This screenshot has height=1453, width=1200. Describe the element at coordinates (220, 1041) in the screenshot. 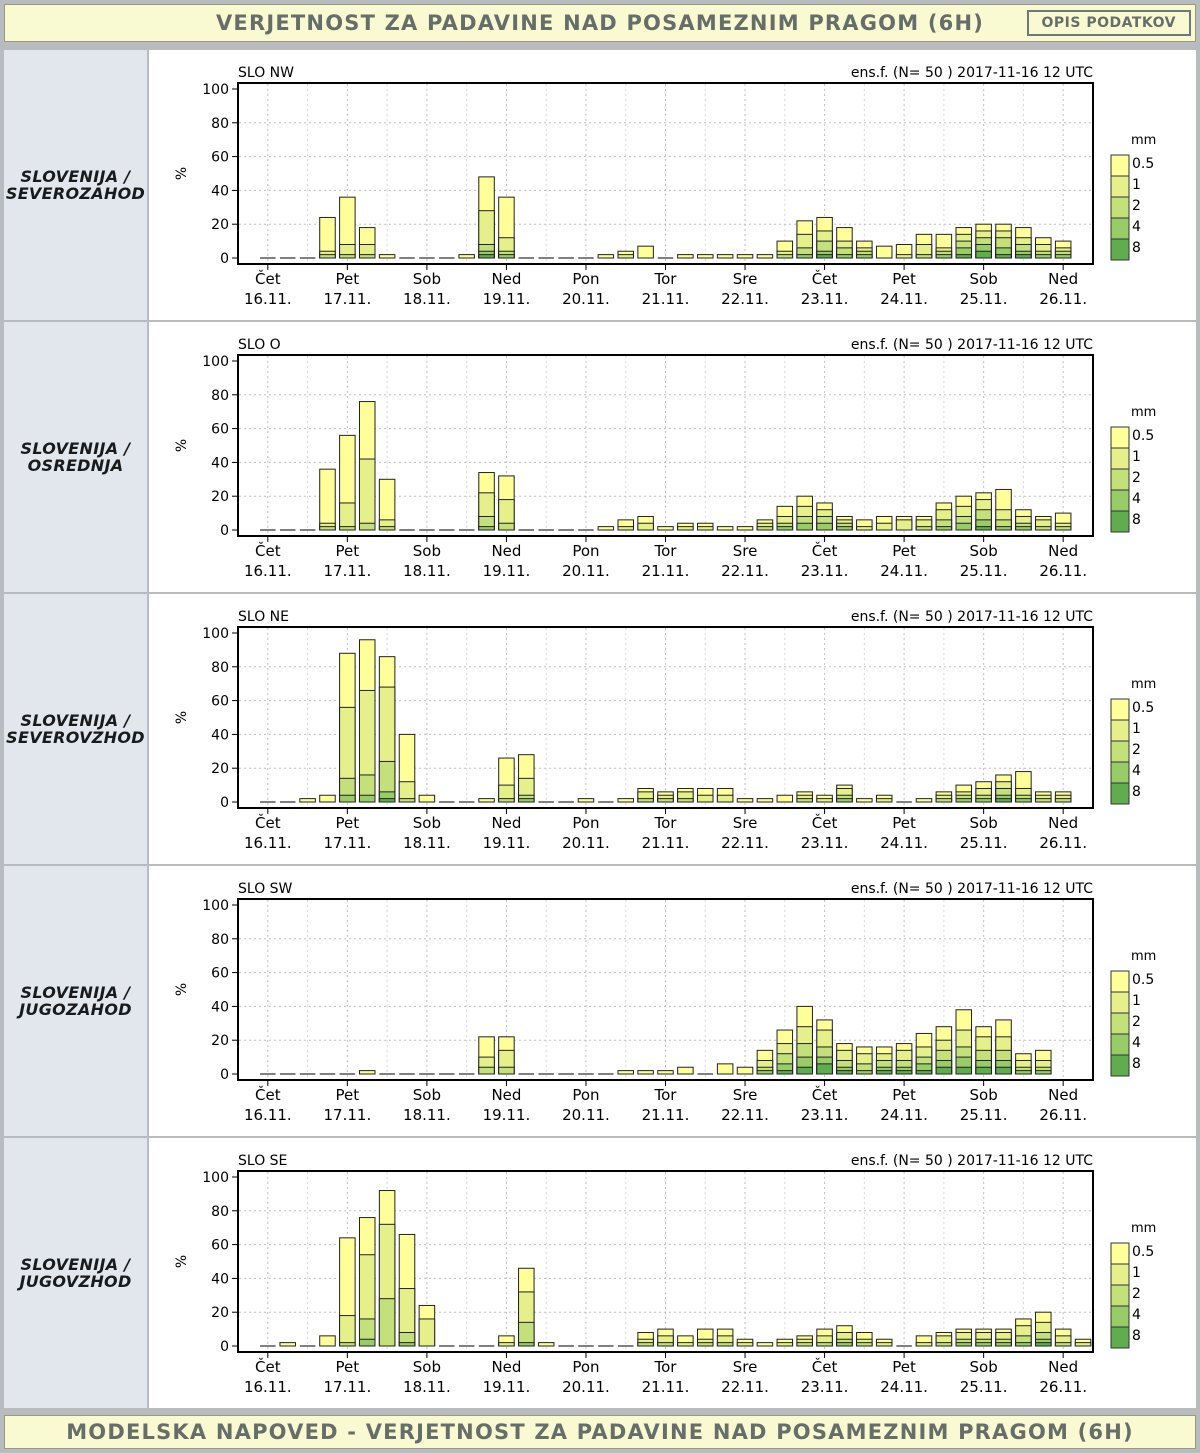

I see `y-tick-label: 20` at that location.